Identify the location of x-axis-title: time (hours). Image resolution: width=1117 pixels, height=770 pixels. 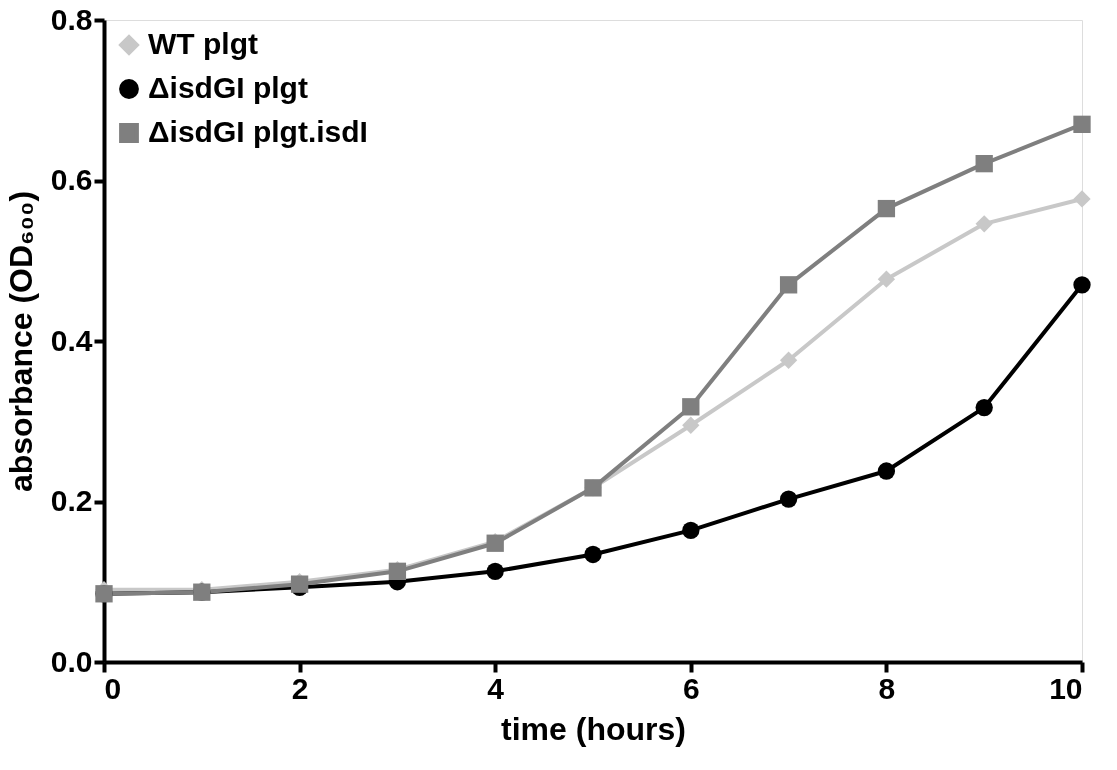
(593, 728).